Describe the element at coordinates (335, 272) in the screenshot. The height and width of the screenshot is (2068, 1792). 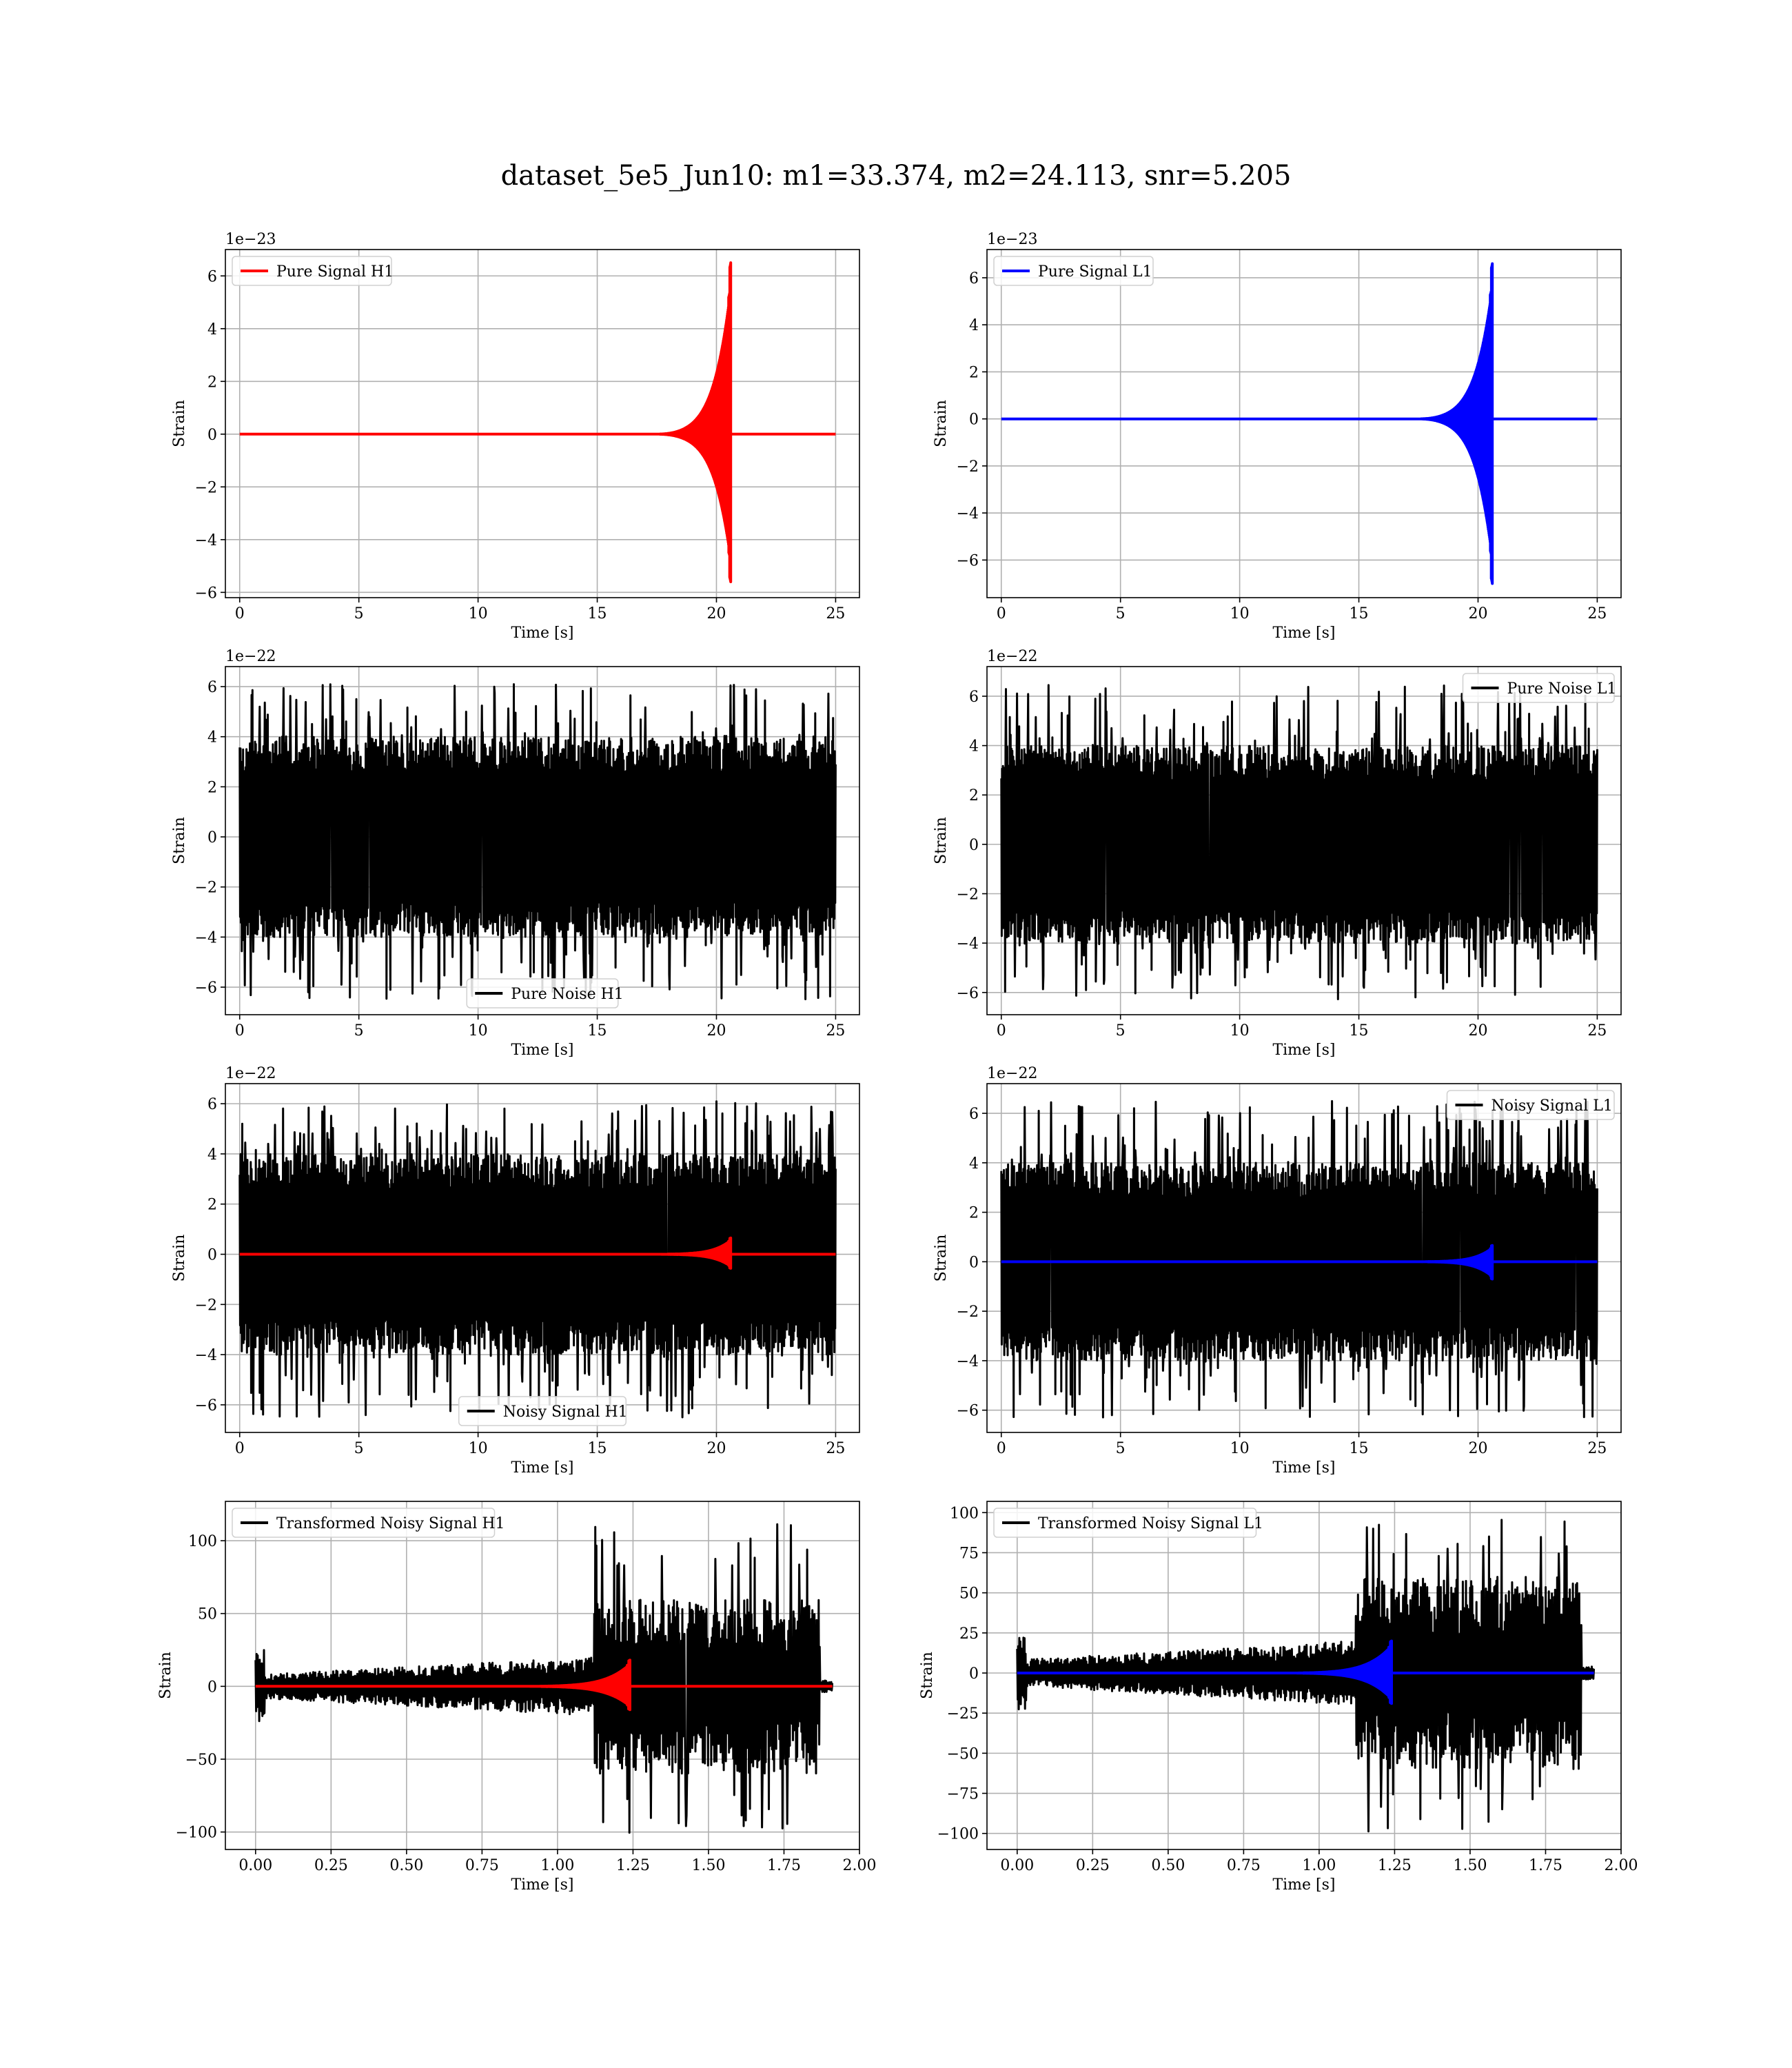
I see `legend-label: Pure Signal H1` at that location.